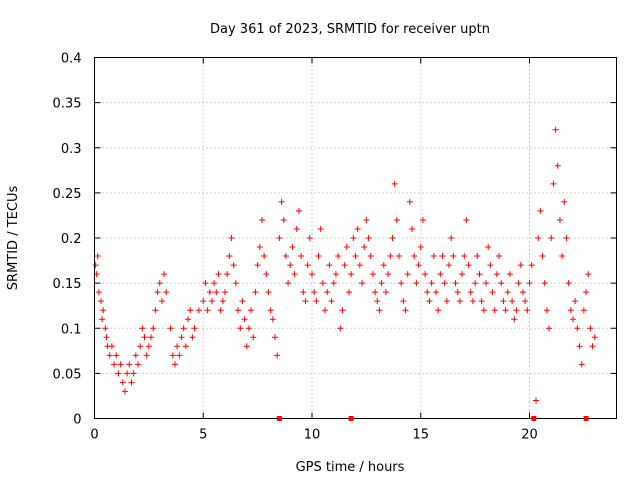  Describe the element at coordinates (71, 329) in the screenshot. I see `y-tick-label: 0.1` at that location.